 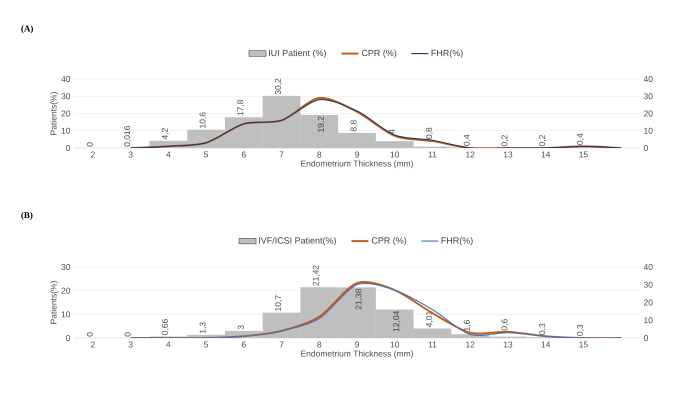 I want to click on data-label: 1,3, so click(x=203, y=328).